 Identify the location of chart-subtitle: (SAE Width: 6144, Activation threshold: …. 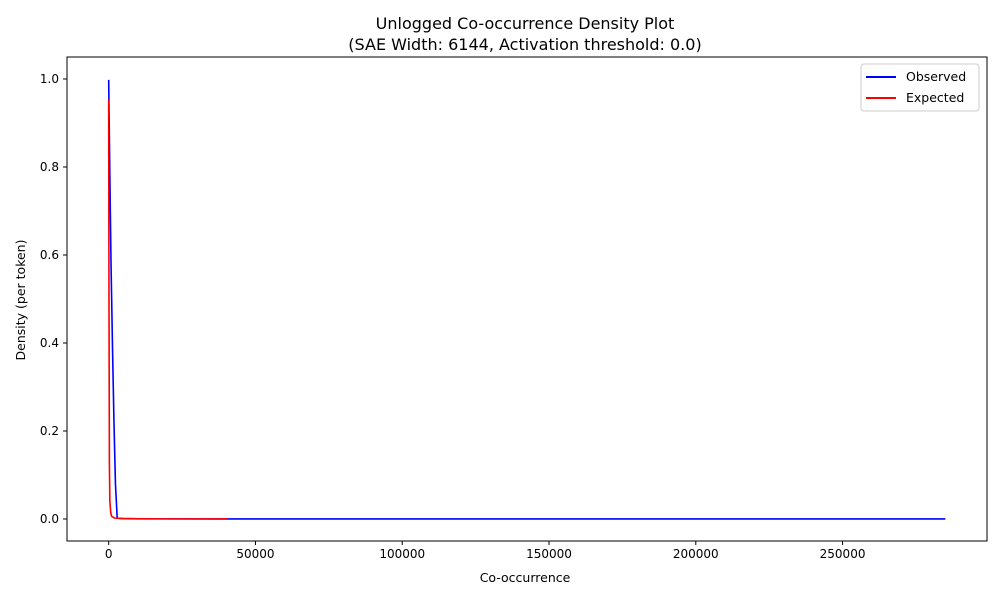
(524, 44).